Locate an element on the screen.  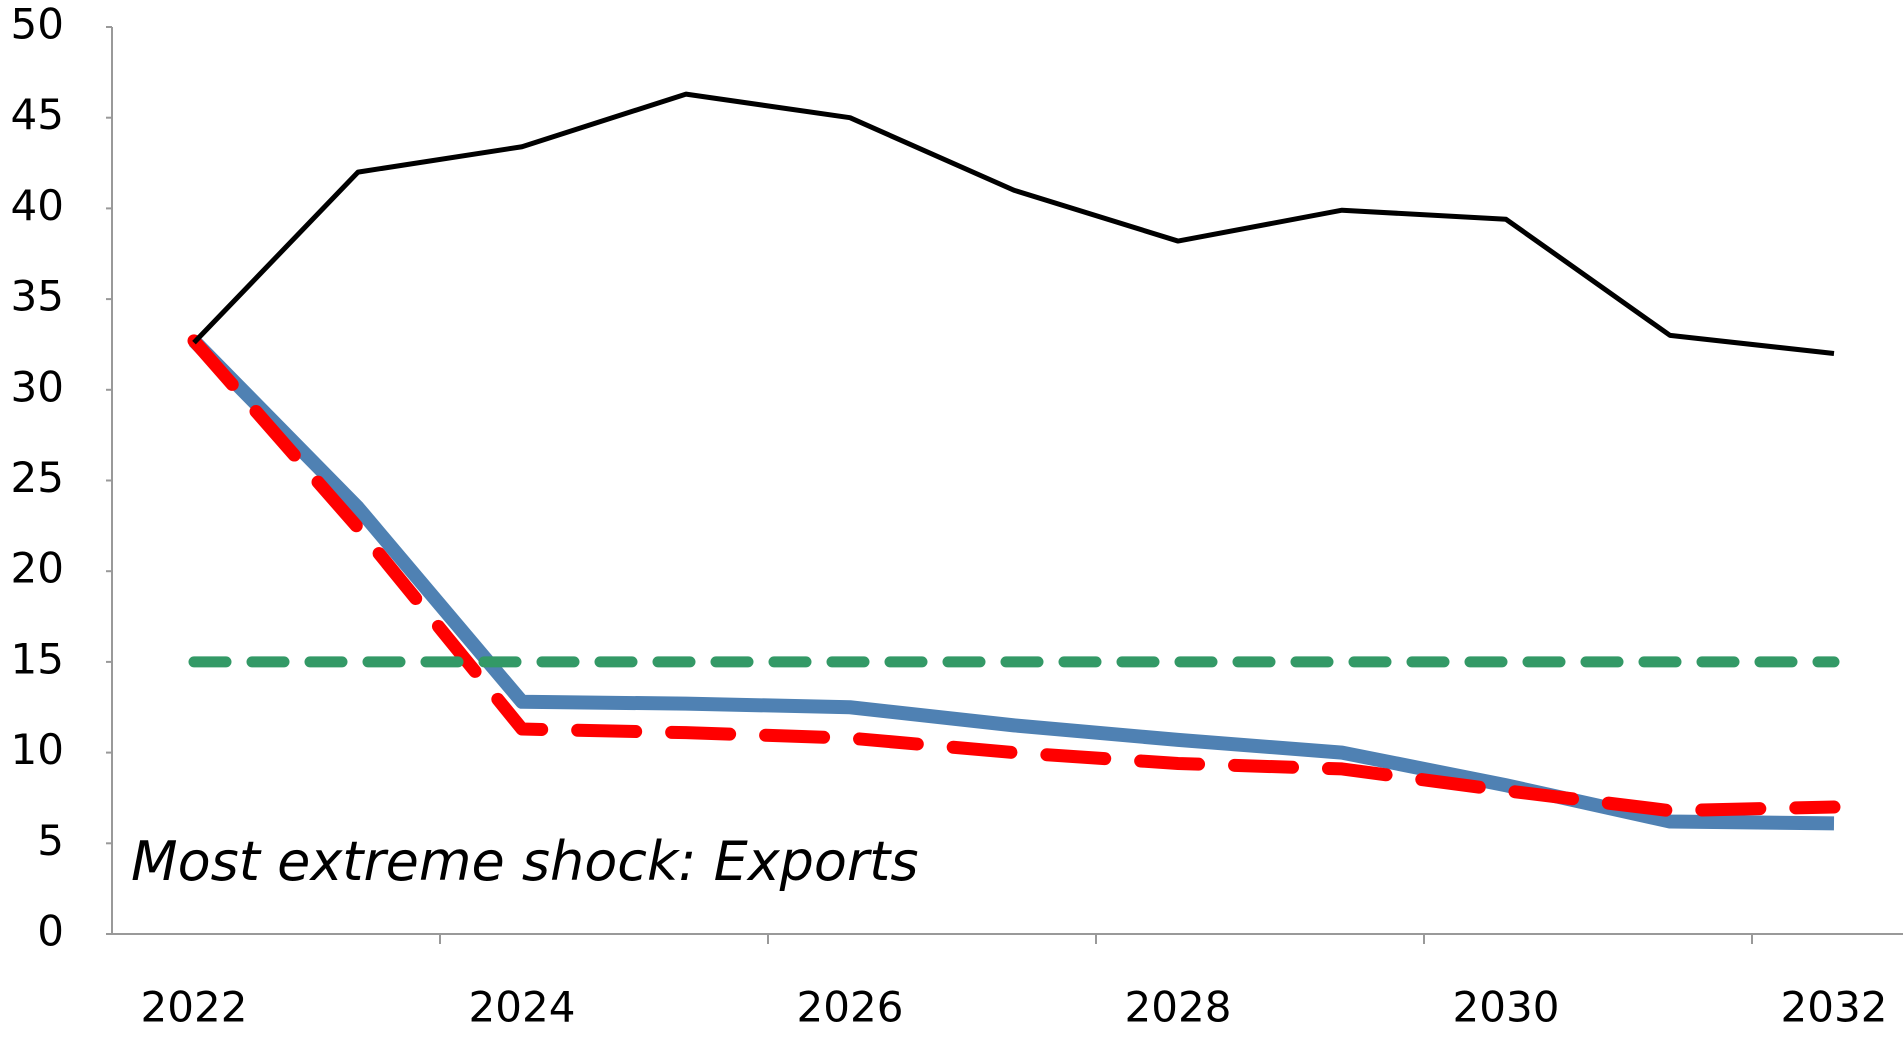
y-tick-label: 10 is located at coordinates (37, 749).